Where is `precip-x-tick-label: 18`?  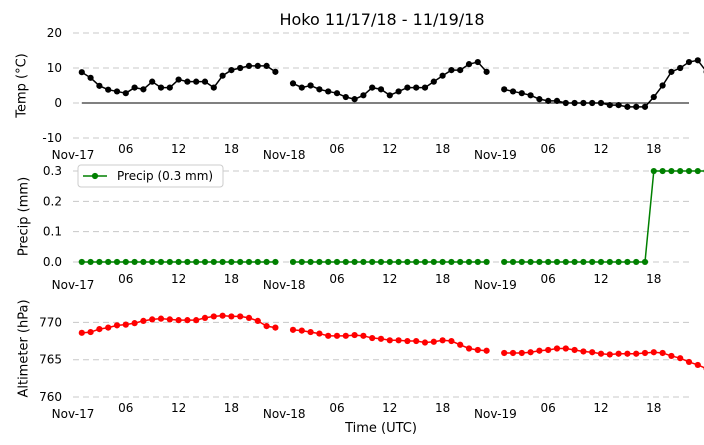
precip-x-tick-label: 18 is located at coordinates (442, 279).